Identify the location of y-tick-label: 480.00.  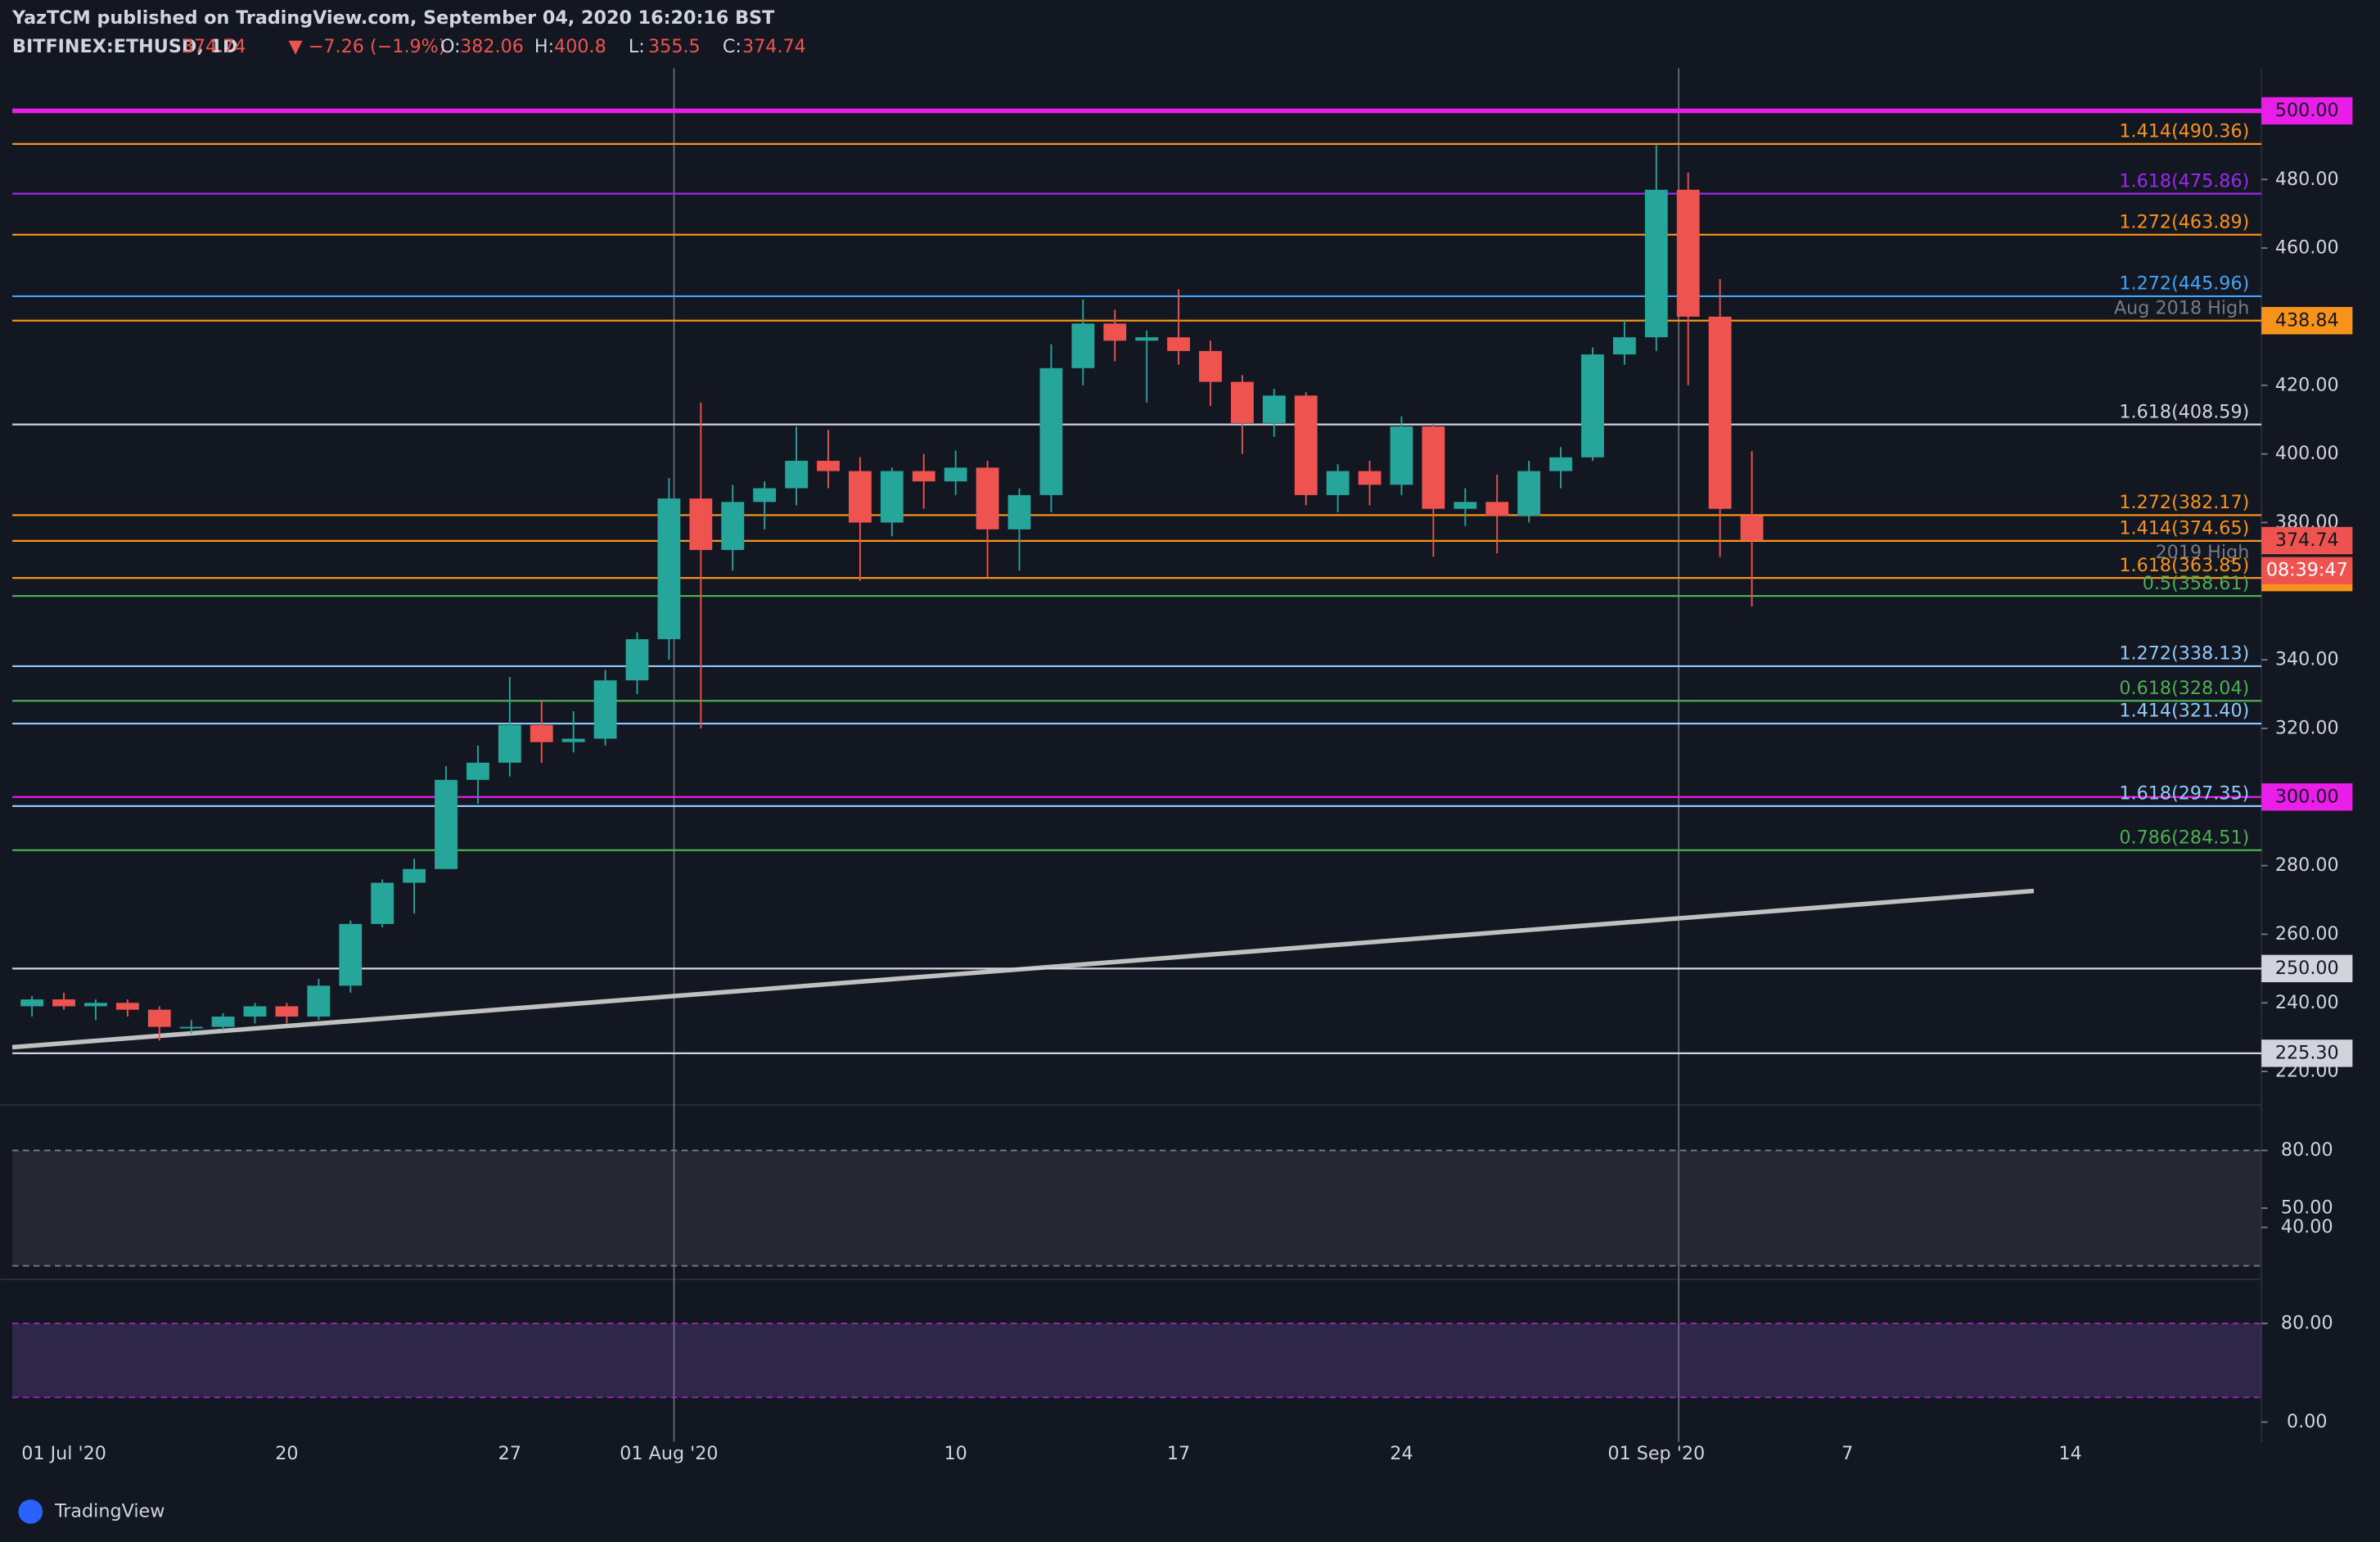
(2307, 180).